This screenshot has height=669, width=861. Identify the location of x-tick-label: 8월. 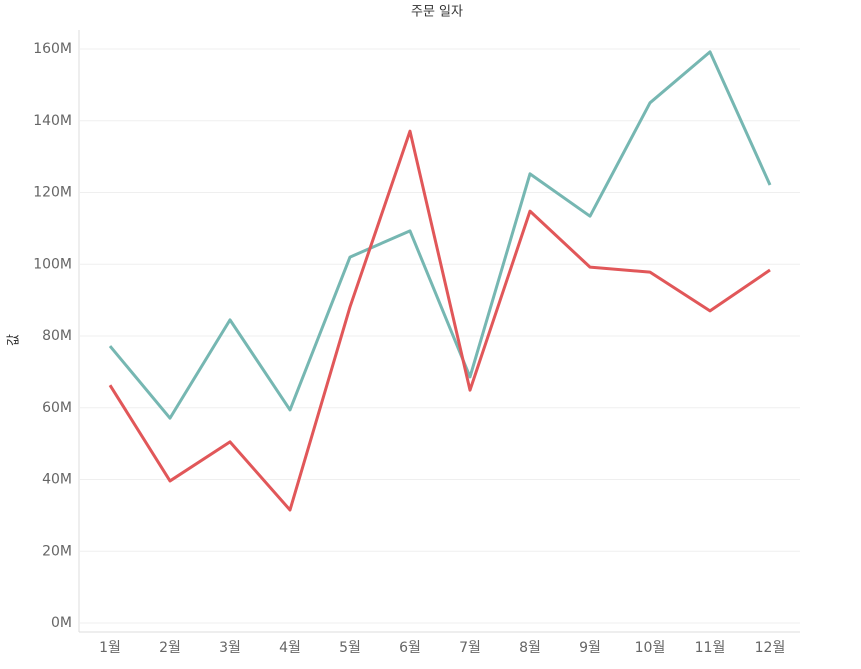
(530, 648).